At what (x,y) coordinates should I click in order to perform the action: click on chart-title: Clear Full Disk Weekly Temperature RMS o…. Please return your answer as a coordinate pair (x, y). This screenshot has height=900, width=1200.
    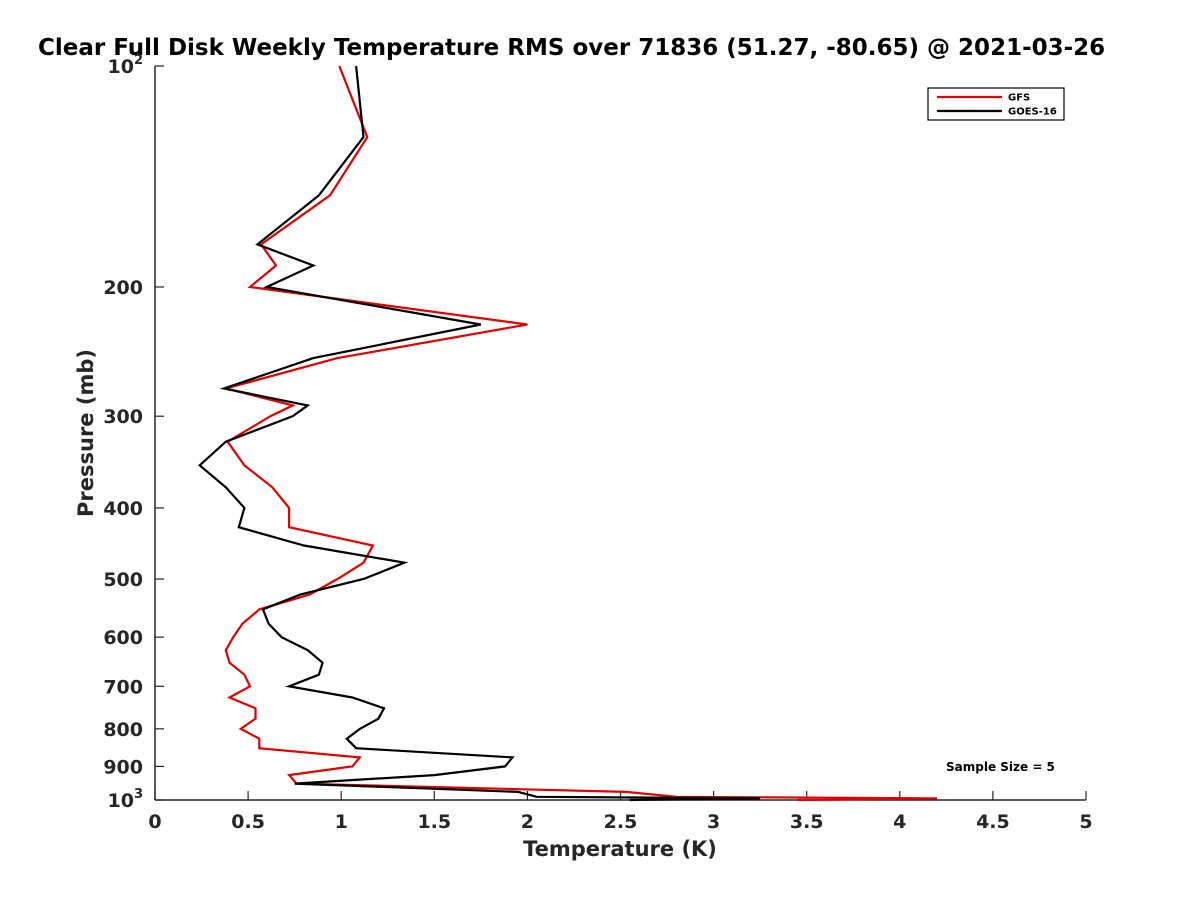
    Looking at the image, I should click on (571, 48).